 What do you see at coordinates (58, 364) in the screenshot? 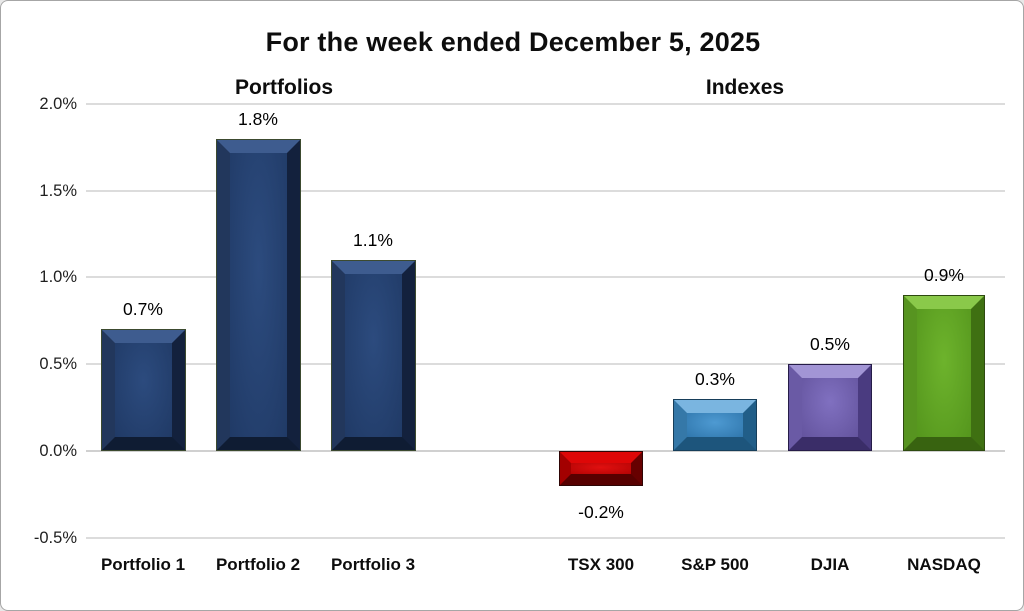
I see `y-axis-tick-label: 0.5%` at bounding box center [58, 364].